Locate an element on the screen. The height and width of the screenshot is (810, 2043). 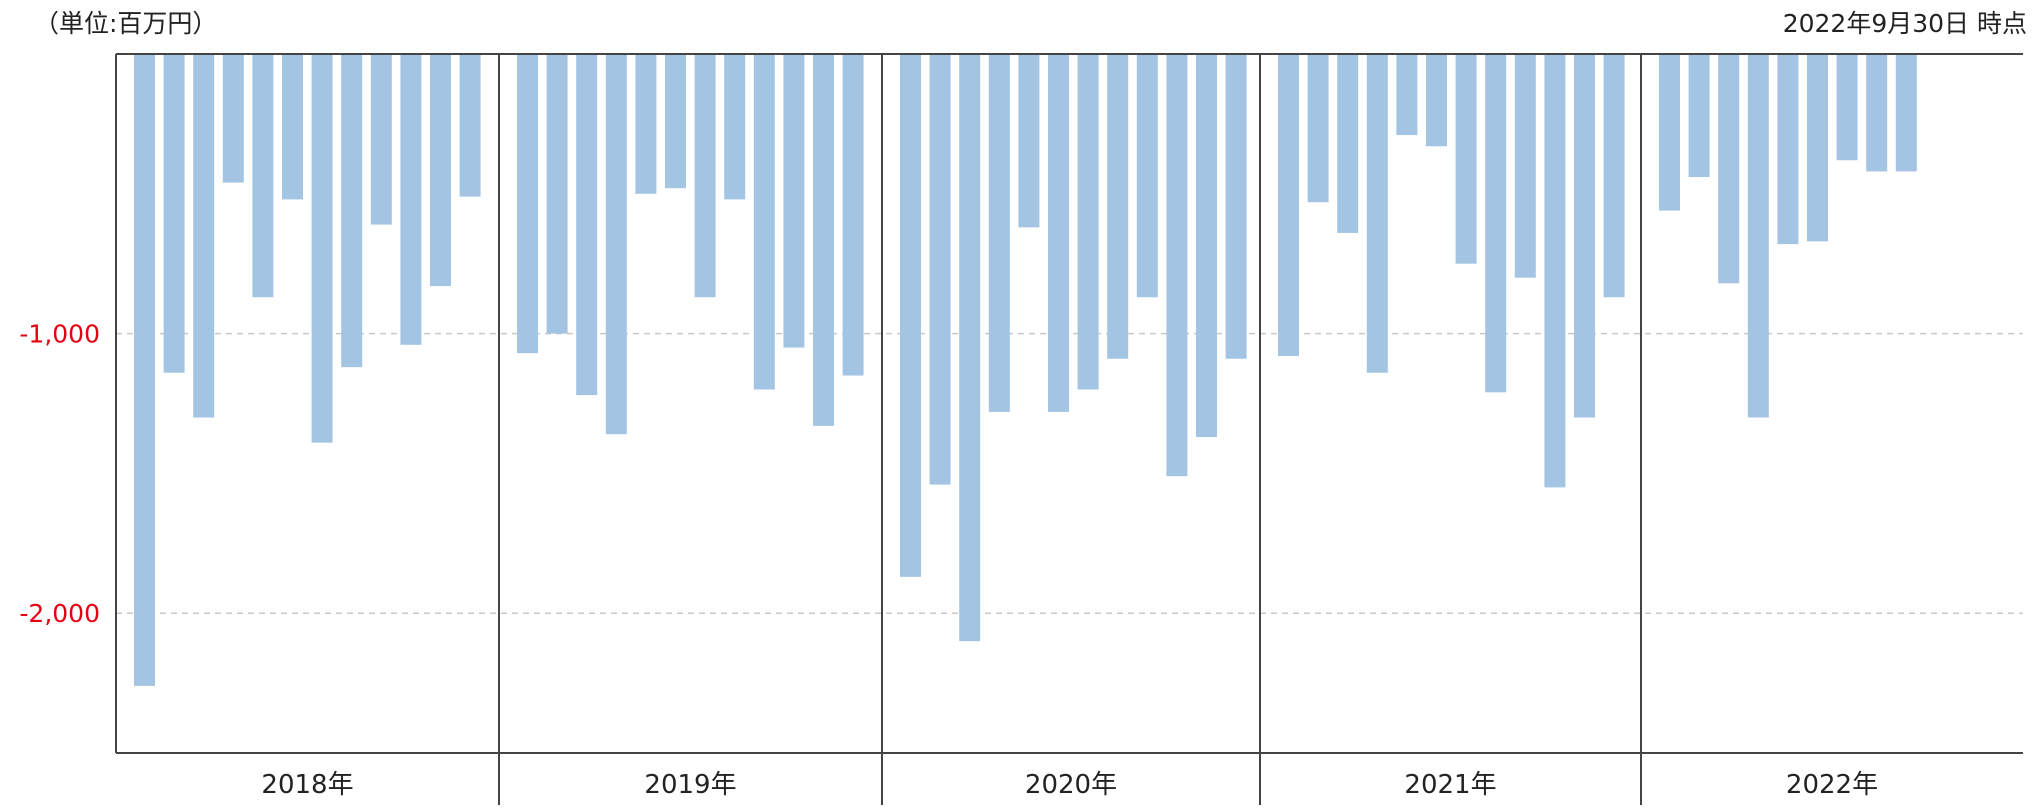
x-category-label: 2022年 is located at coordinates (1832, 785).